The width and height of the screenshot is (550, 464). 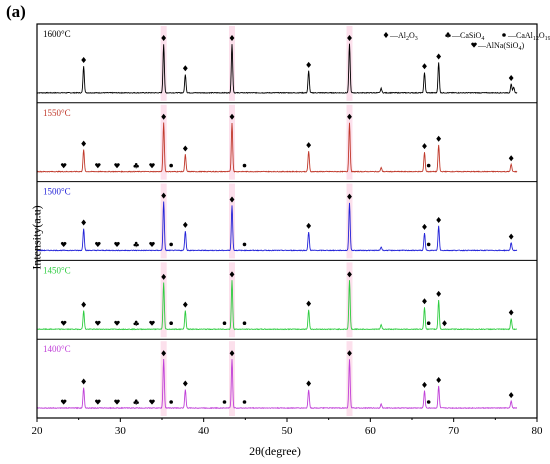 I want to click on legend-item-circle: —CaAl12O19, so click(x=528, y=36).